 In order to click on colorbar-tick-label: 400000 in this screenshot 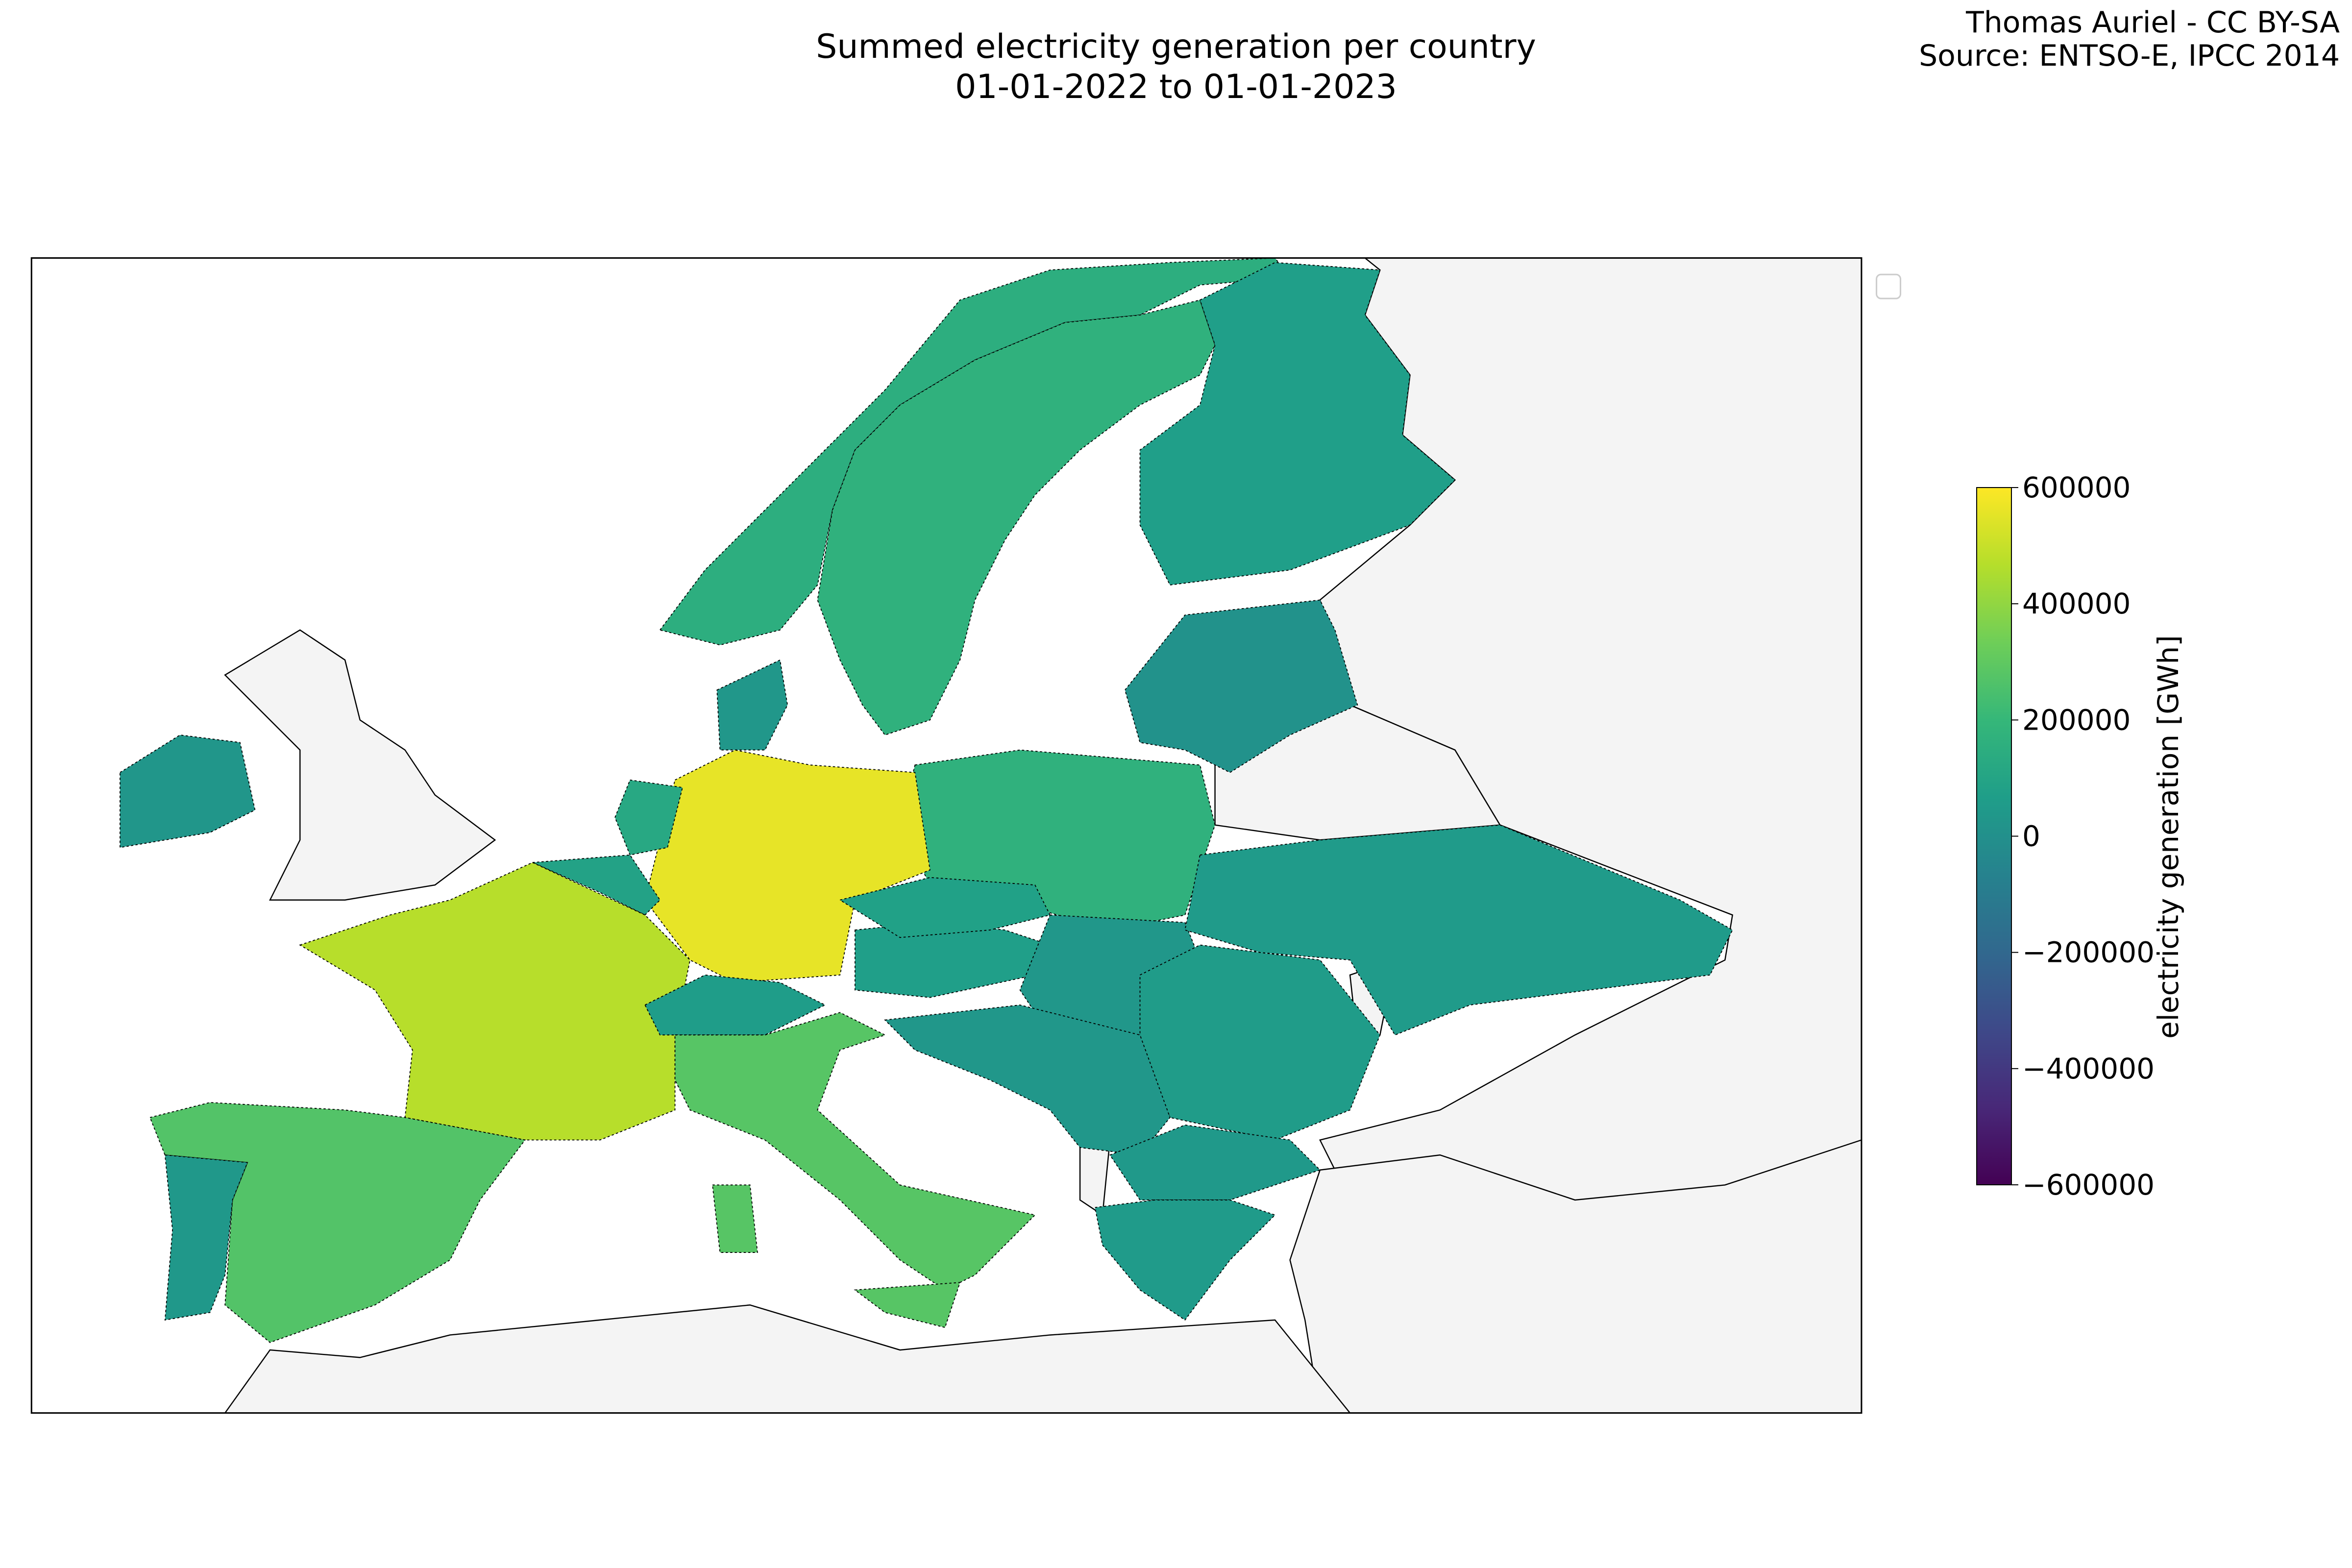, I will do `click(2076, 603)`.